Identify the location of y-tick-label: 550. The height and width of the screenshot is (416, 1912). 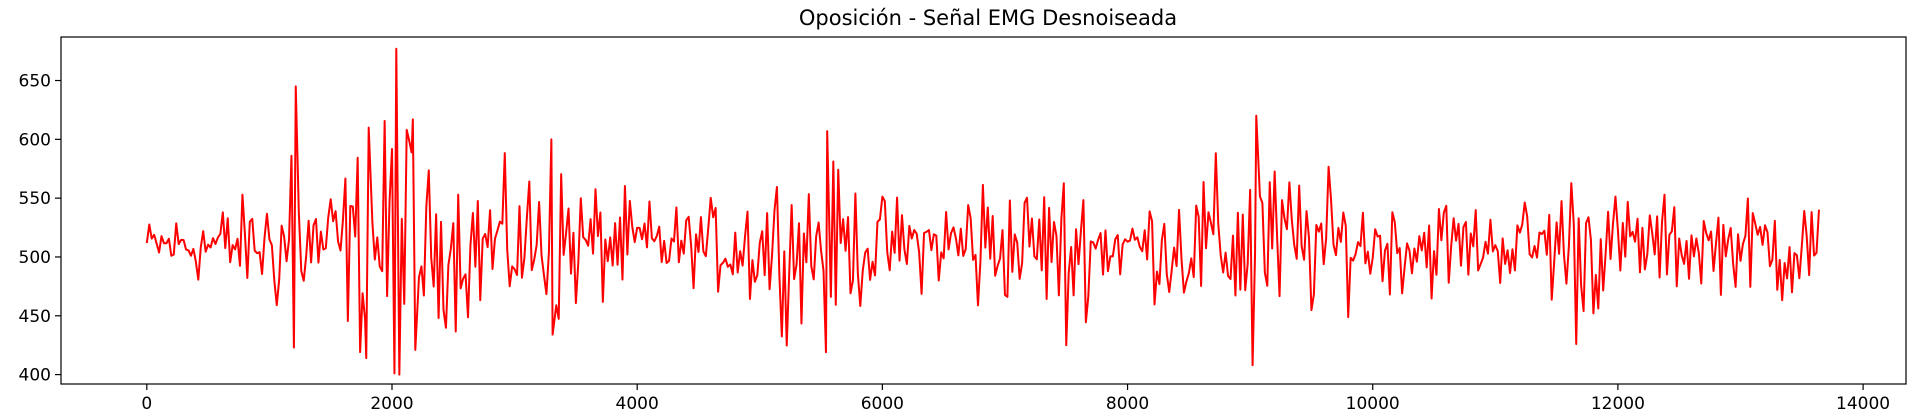
(35, 199).